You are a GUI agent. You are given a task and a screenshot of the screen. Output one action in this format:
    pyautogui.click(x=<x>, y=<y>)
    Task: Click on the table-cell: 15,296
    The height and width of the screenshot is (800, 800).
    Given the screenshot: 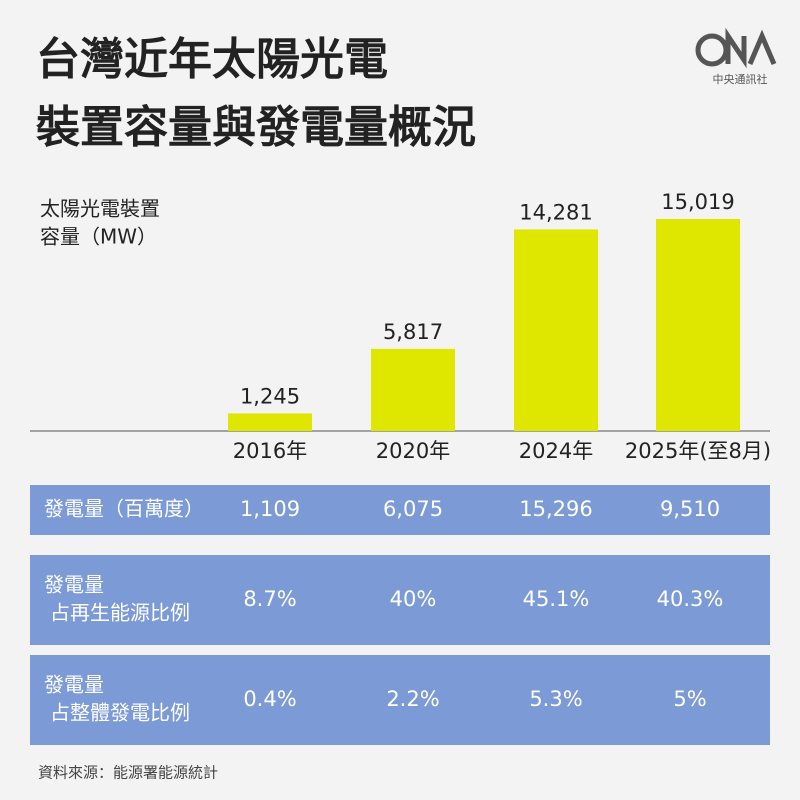 What is the action you would take?
    pyautogui.click(x=555, y=509)
    